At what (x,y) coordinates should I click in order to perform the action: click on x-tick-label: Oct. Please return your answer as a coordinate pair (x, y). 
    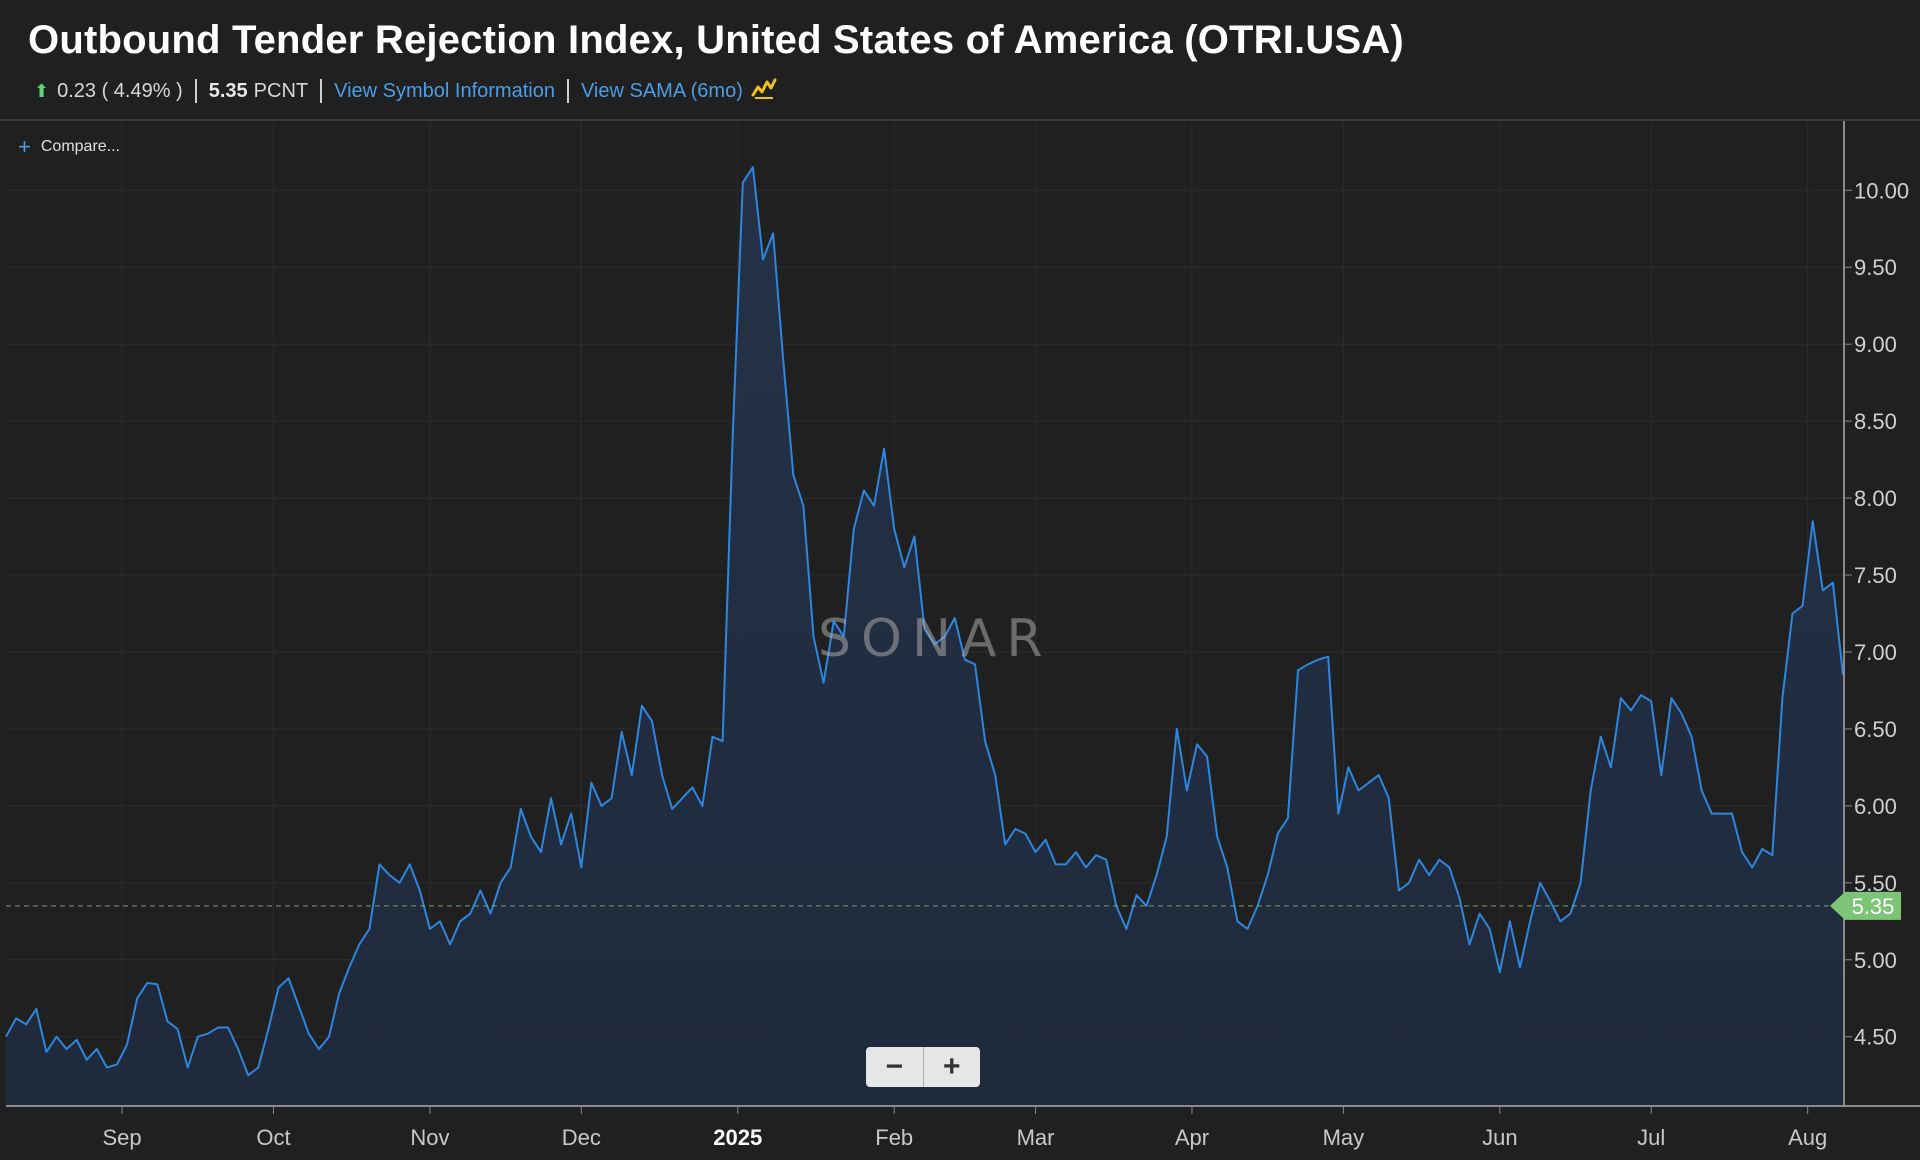
    Looking at the image, I should click on (273, 1137).